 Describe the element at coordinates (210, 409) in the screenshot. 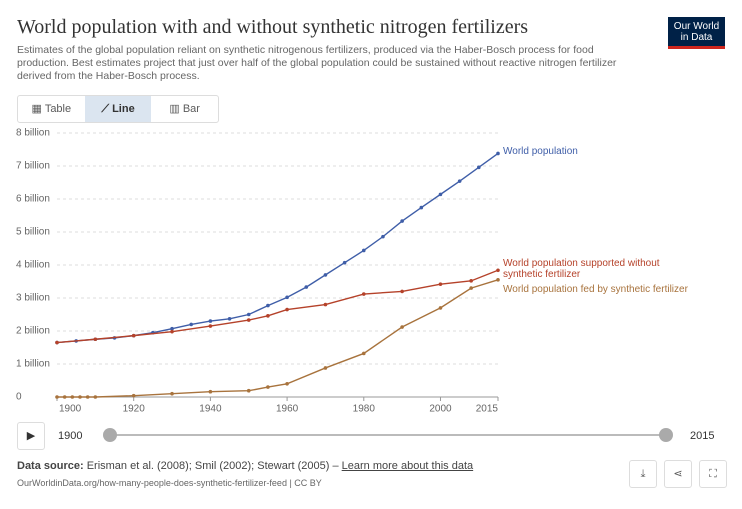

I see `x-tick-label: 1940` at that location.